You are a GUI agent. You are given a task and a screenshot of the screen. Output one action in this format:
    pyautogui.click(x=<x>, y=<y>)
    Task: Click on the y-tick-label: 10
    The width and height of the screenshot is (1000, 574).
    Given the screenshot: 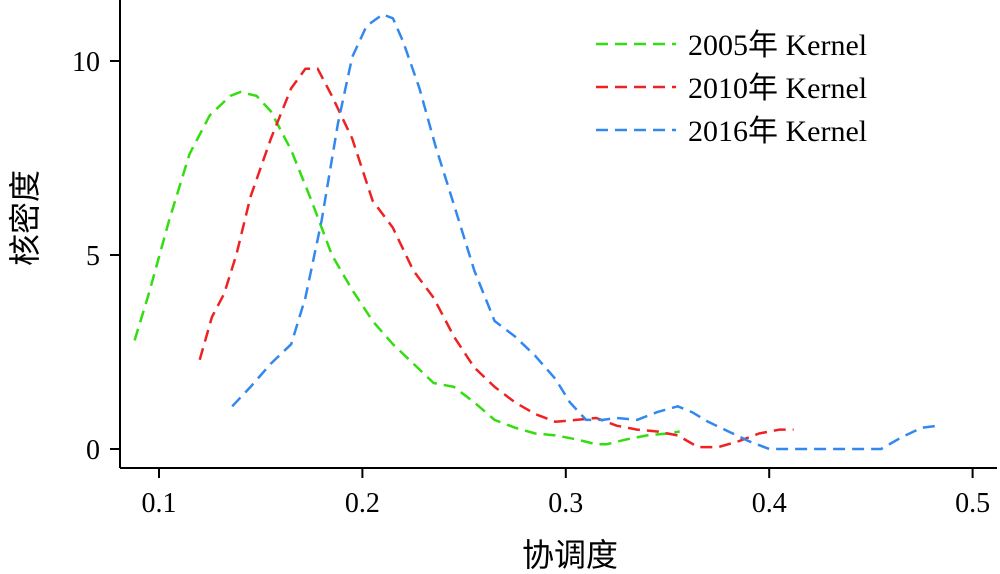 What is the action you would take?
    pyautogui.click(x=86, y=62)
    